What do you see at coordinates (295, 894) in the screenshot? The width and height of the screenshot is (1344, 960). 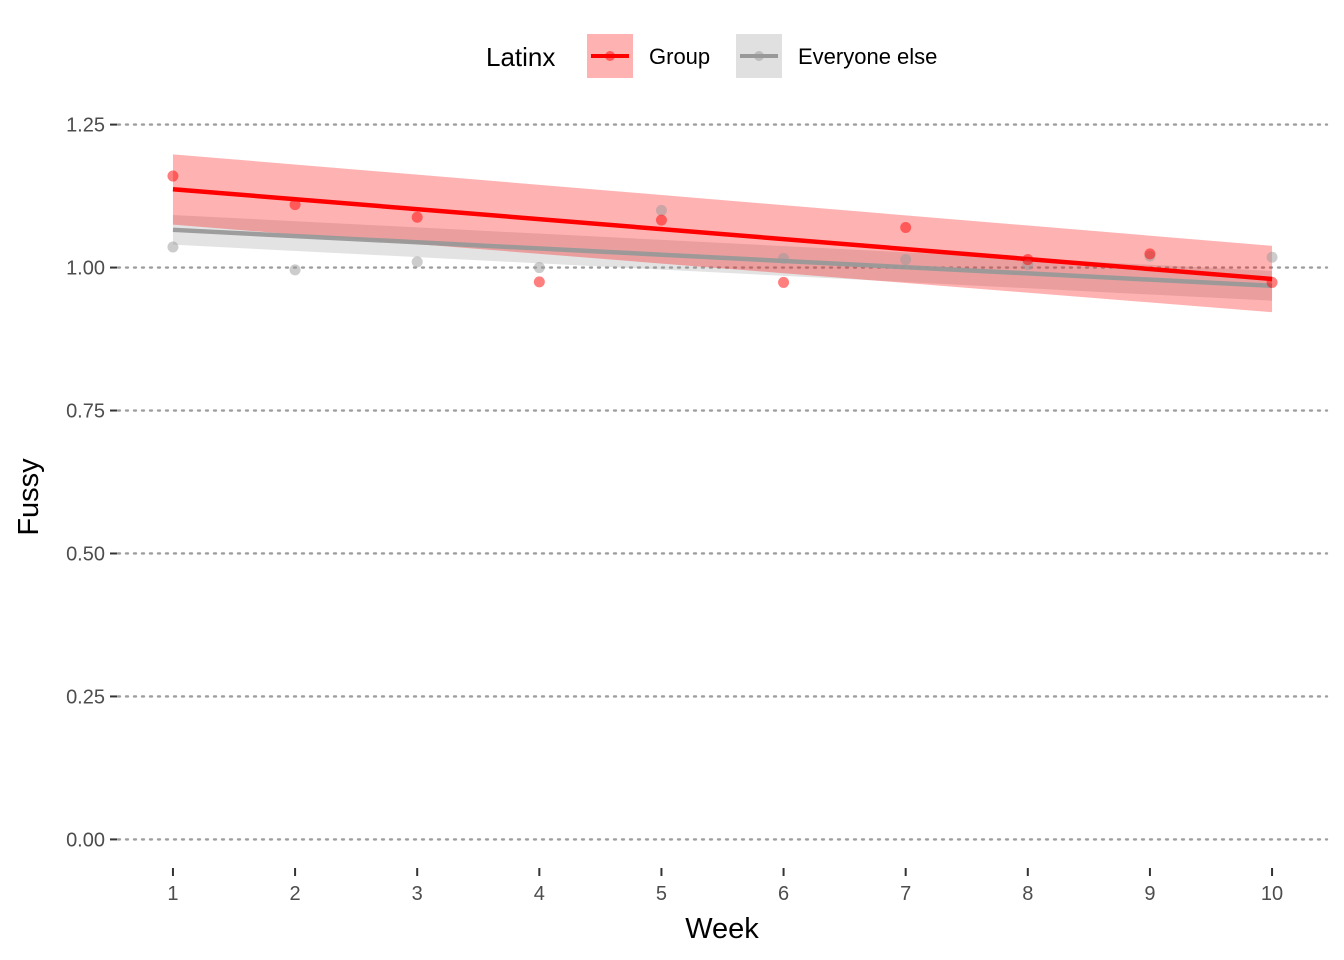 I see `x-tick-label: 2` at bounding box center [295, 894].